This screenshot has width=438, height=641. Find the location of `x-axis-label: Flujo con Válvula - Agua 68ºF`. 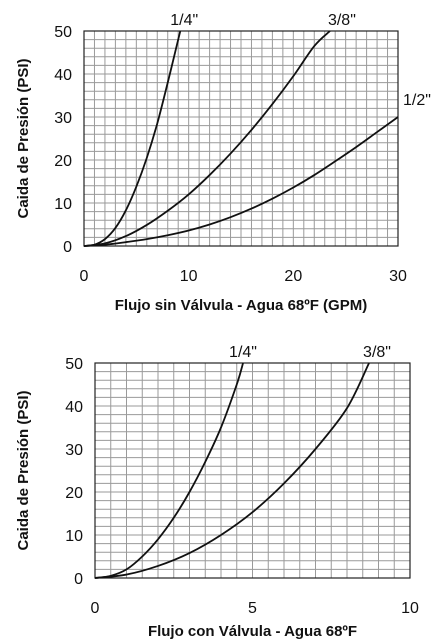

x-axis-label: Flujo con Válvula - Agua 68ºF is located at coordinates (252, 631).